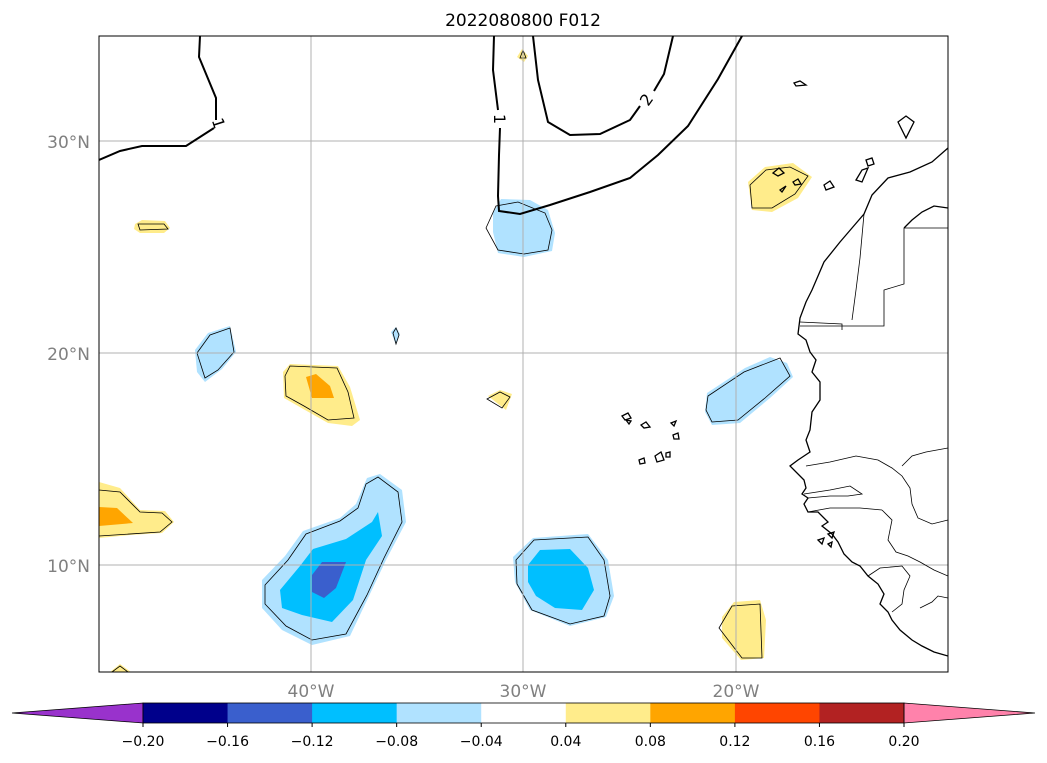 This screenshot has width=1047, height=763. Describe the element at coordinates (650, 742) in the screenshot. I see `colorbar-tick-label: 0.08` at that location.